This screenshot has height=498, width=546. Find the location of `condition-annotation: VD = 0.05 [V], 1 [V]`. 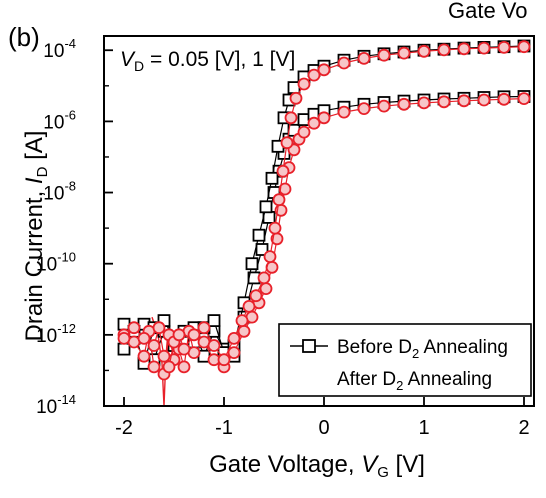

condition-annotation: VD = 0.05 [V], 1 [V] is located at coordinates (207, 61).